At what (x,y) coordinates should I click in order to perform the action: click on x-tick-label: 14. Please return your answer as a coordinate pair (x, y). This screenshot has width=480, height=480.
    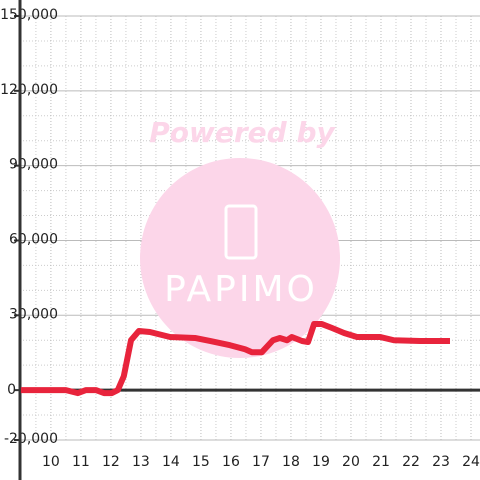
    Looking at the image, I should click on (171, 462).